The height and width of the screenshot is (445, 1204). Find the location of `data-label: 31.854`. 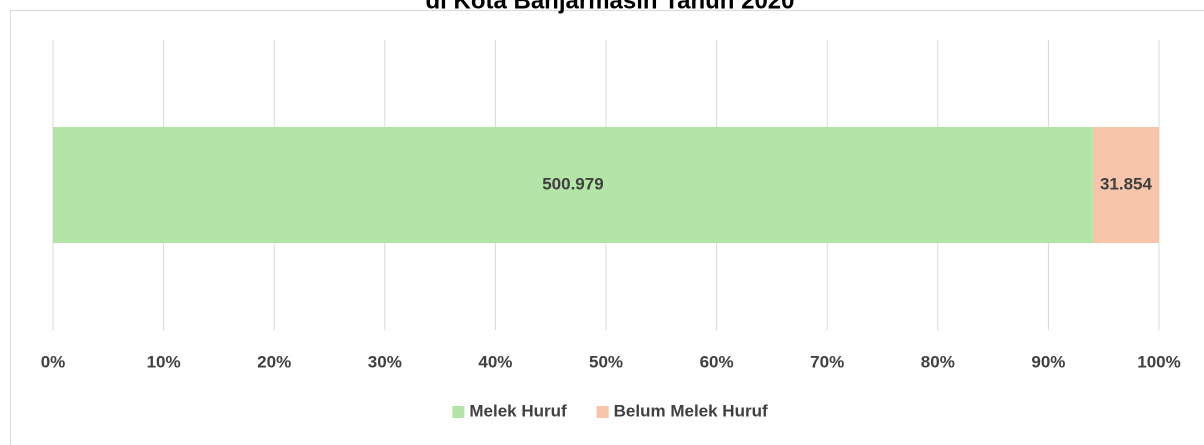

data-label: 31.854 is located at coordinates (1126, 183).